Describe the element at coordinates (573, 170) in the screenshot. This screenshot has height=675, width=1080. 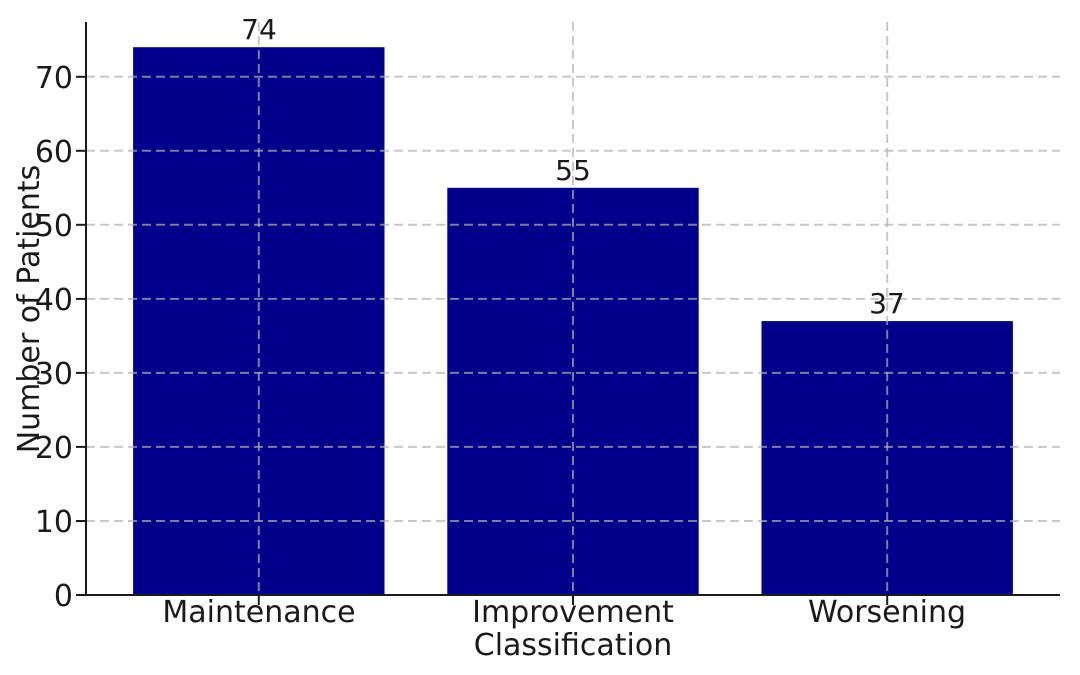
I see `bar-value-label: 55` at that location.